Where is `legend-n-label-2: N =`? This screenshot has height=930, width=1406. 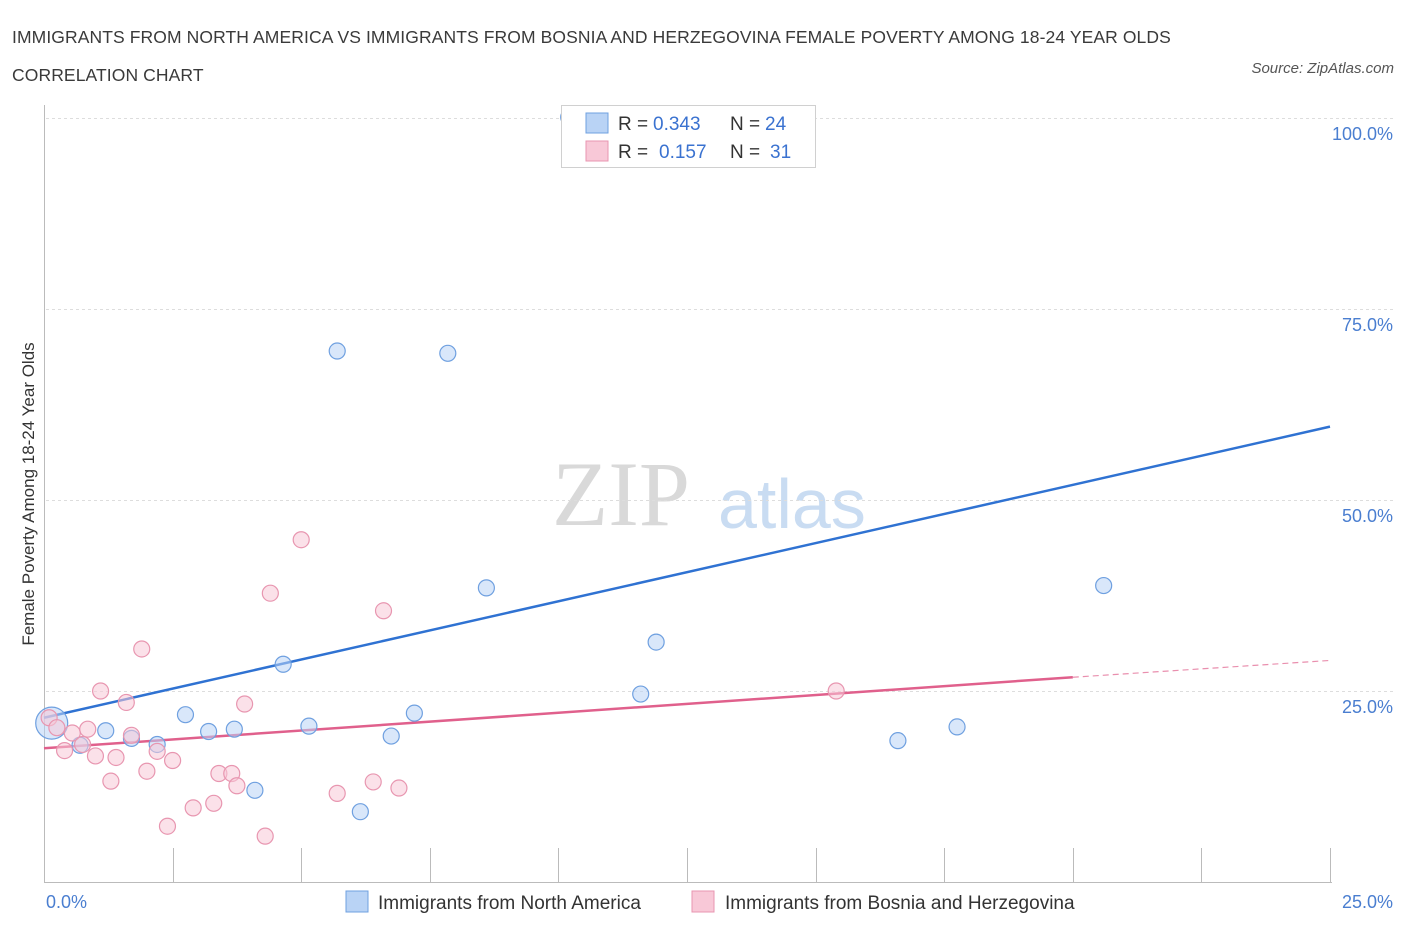 legend-n-label-2: N = is located at coordinates (745, 152).